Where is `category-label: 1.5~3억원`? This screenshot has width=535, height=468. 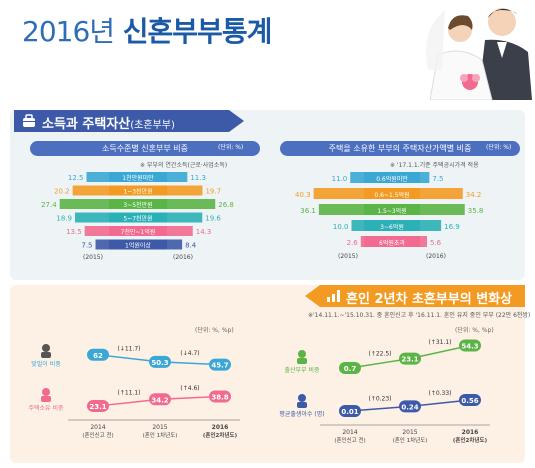
category-label: 1.5~3억원 is located at coordinates (391, 211).